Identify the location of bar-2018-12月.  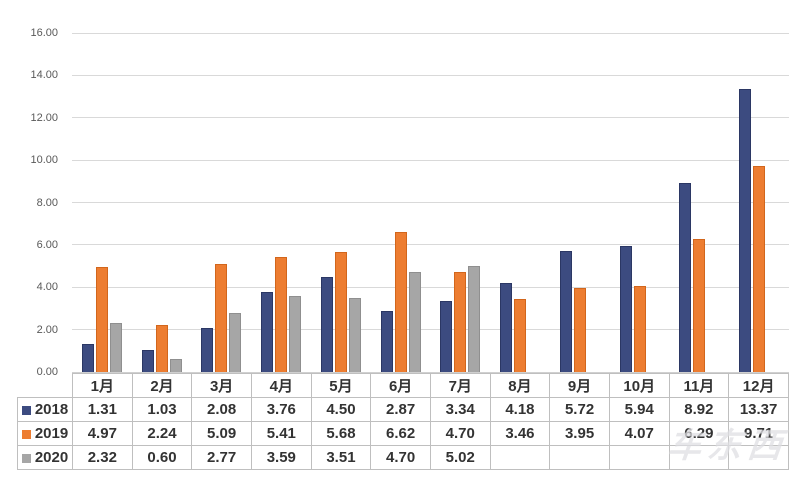
(745, 230).